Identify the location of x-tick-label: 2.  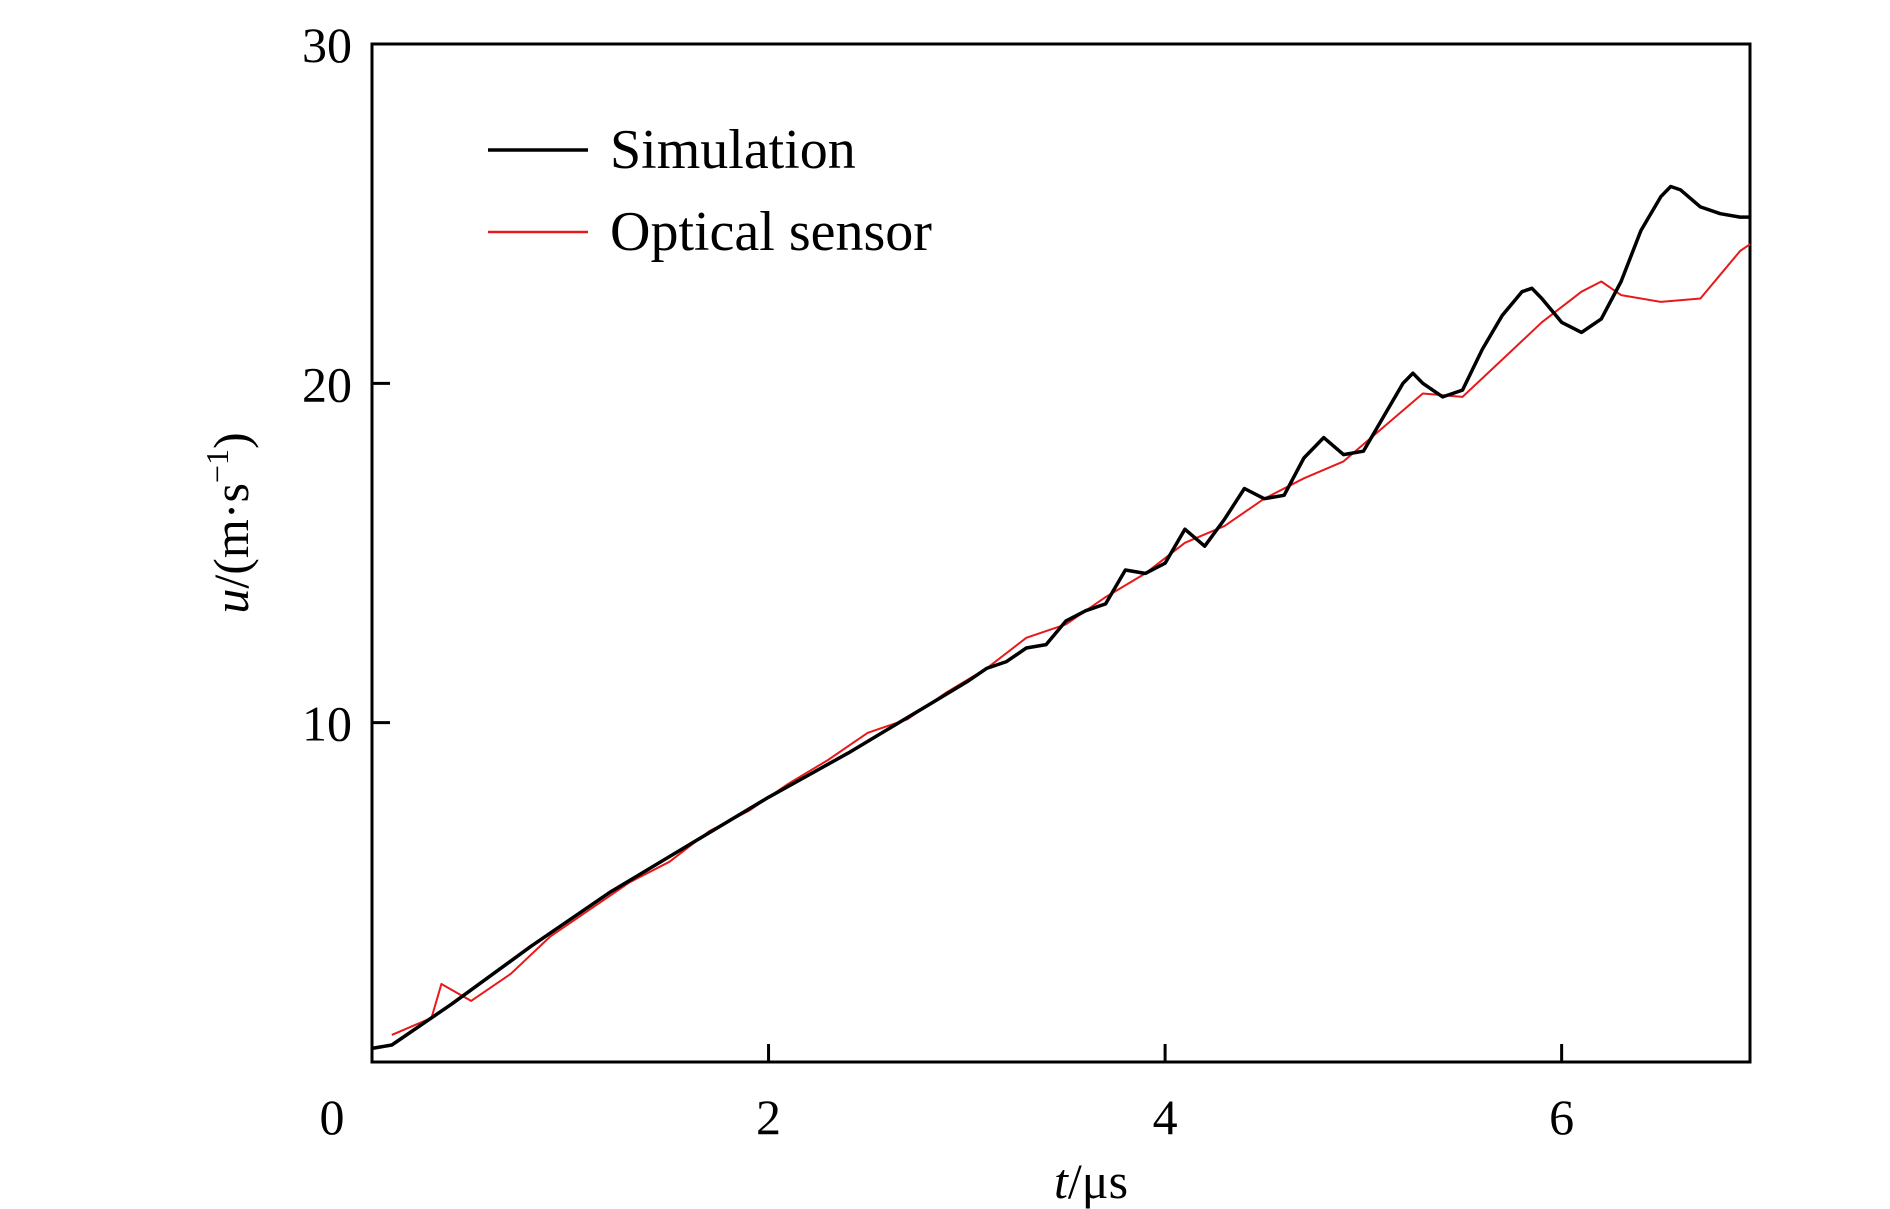
(768, 1117).